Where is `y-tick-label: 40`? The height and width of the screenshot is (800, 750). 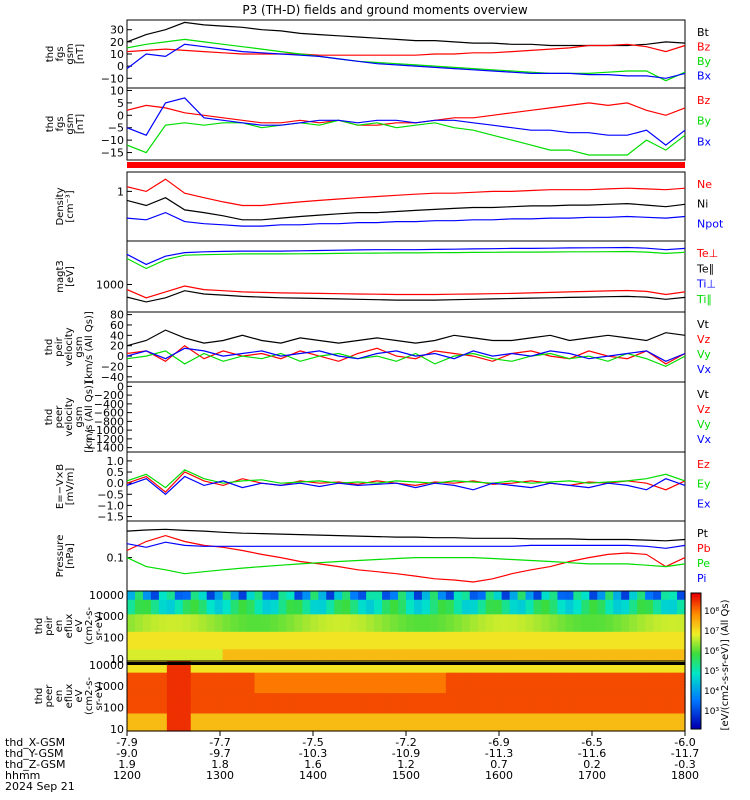 y-tick-label: 40 is located at coordinates (117, 335).